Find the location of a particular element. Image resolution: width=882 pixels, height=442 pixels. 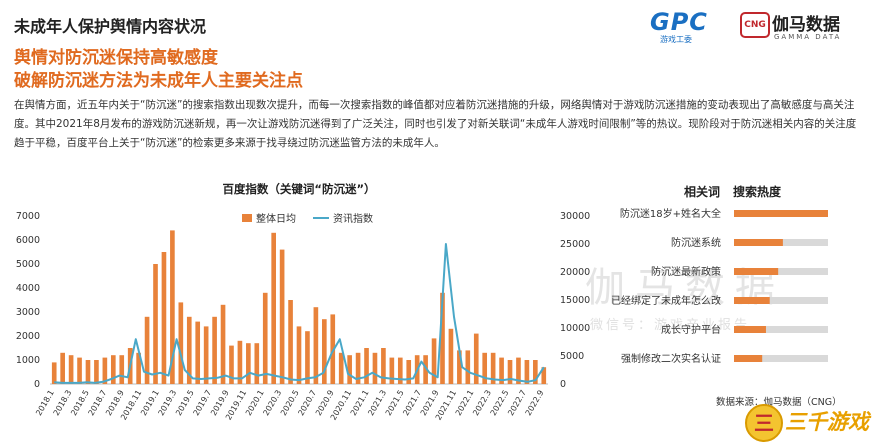

headline-2: 破解防沉迷方法为未成年人主要关注点 is located at coordinates (158, 81).